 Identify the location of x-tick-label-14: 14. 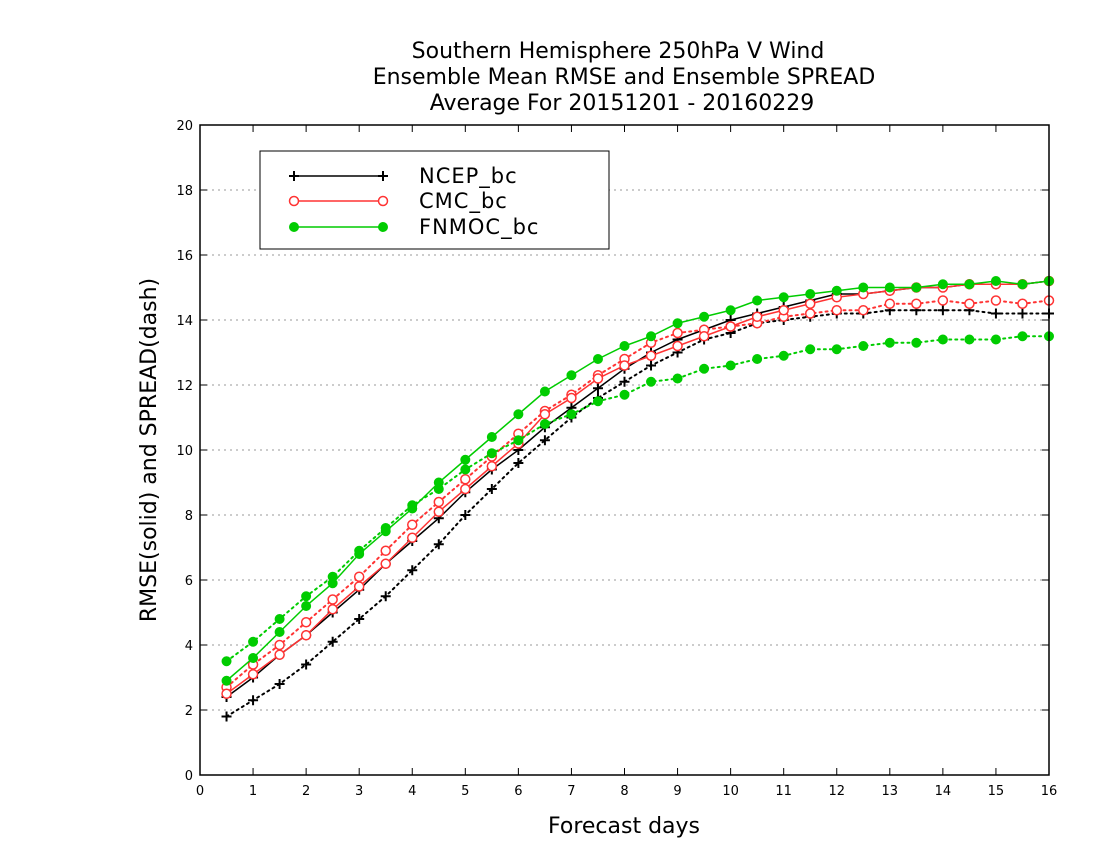
(943, 791).